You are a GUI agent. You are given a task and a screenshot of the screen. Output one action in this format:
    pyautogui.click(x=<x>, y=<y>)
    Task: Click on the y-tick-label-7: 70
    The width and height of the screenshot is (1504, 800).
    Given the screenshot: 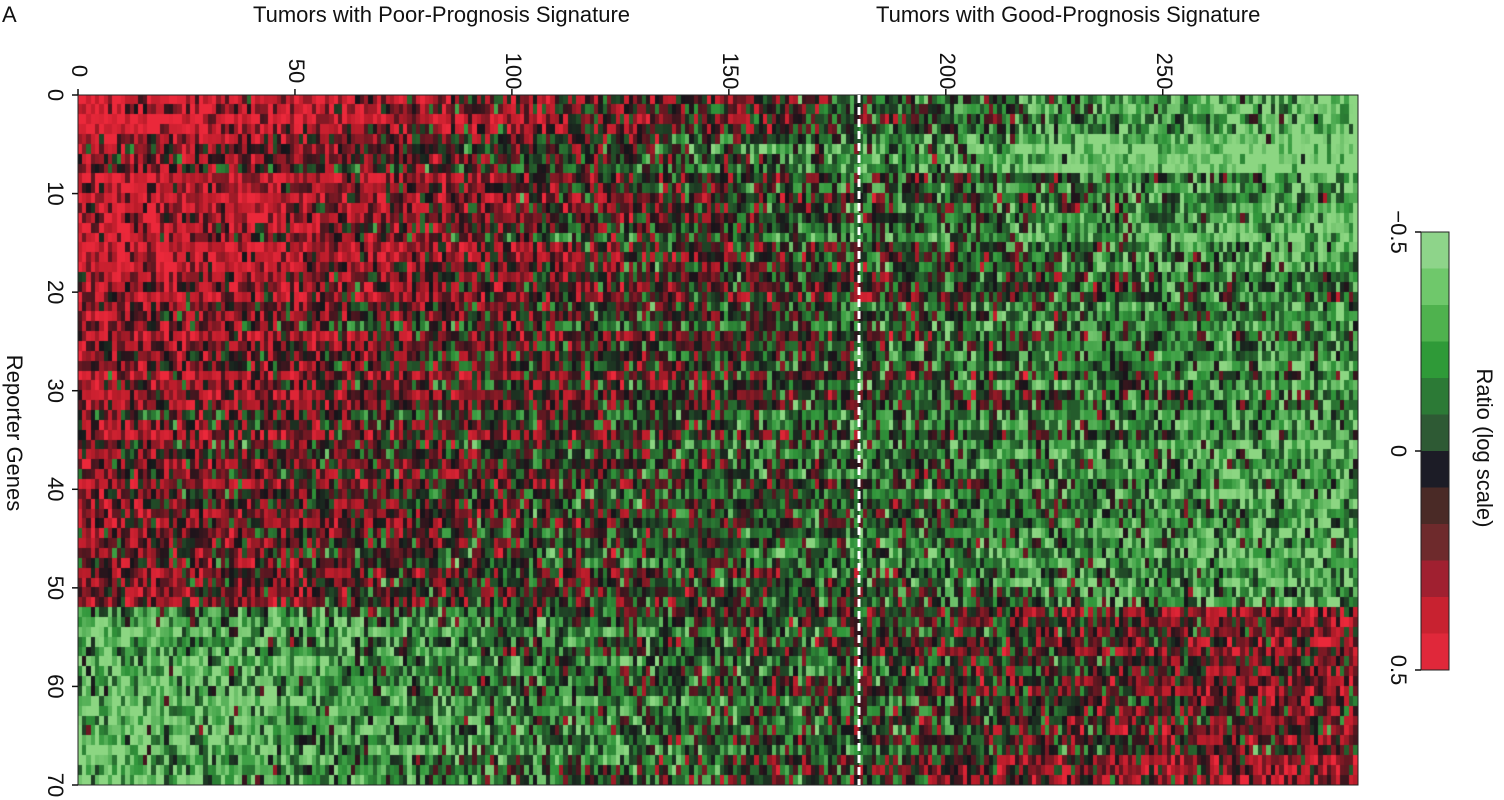 What is the action you would take?
    pyautogui.click(x=55, y=785)
    